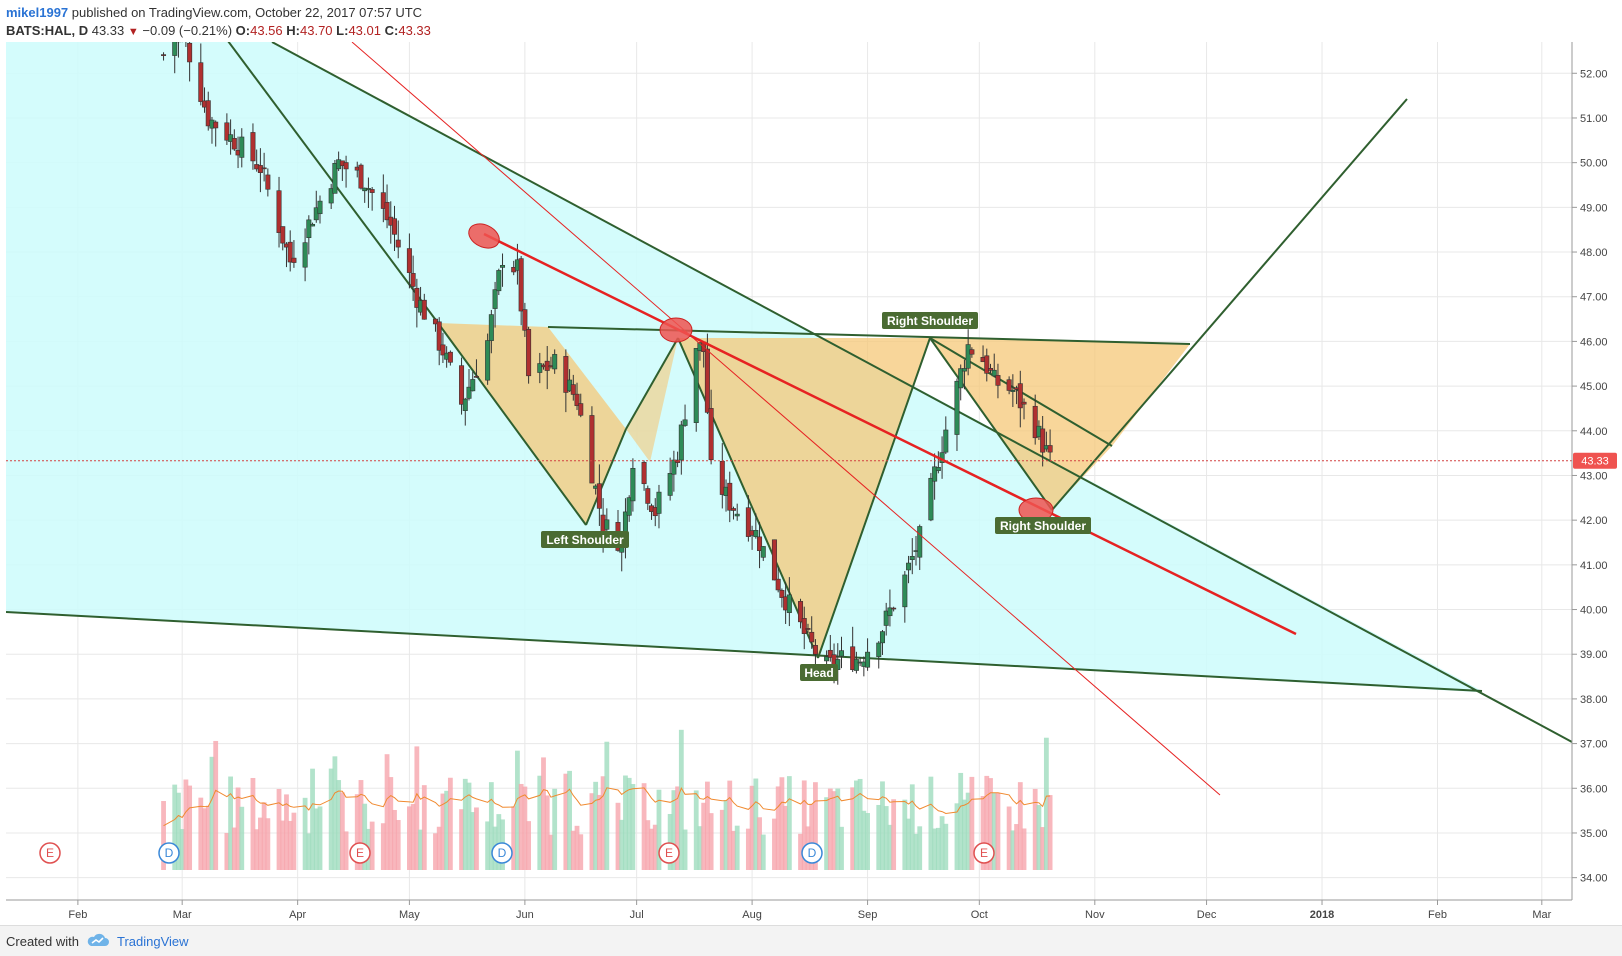 This screenshot has height=956, width=1622. What do you see at coordinates (153, 941) in the screenshot?
I see `tradingview-link: TradingView` at bounding box center [153, 941].